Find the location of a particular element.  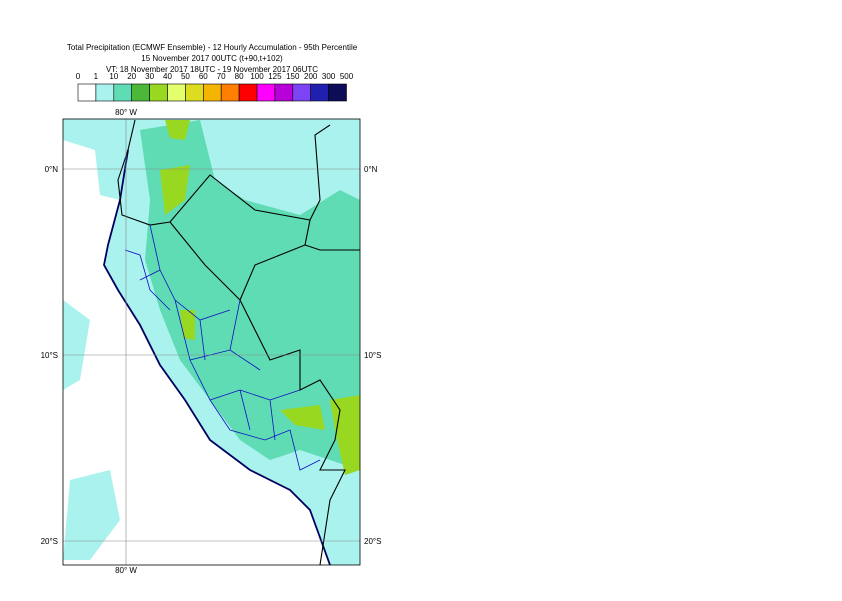

legend-label: 40 is located at coordinates (167, 76).